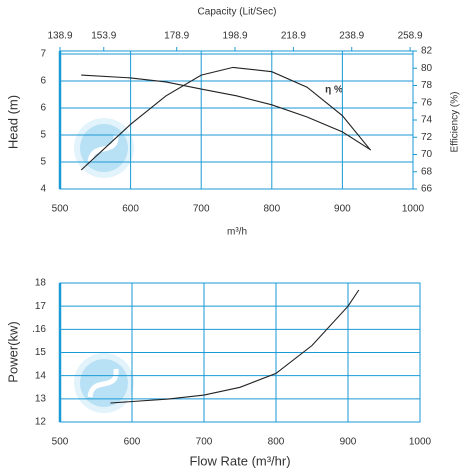 The image size is (466, 474). What do you see at coordinates (427, 85) in the screenshot?
I see `y2-tick-label: 78` at bounding box center [427, 85].